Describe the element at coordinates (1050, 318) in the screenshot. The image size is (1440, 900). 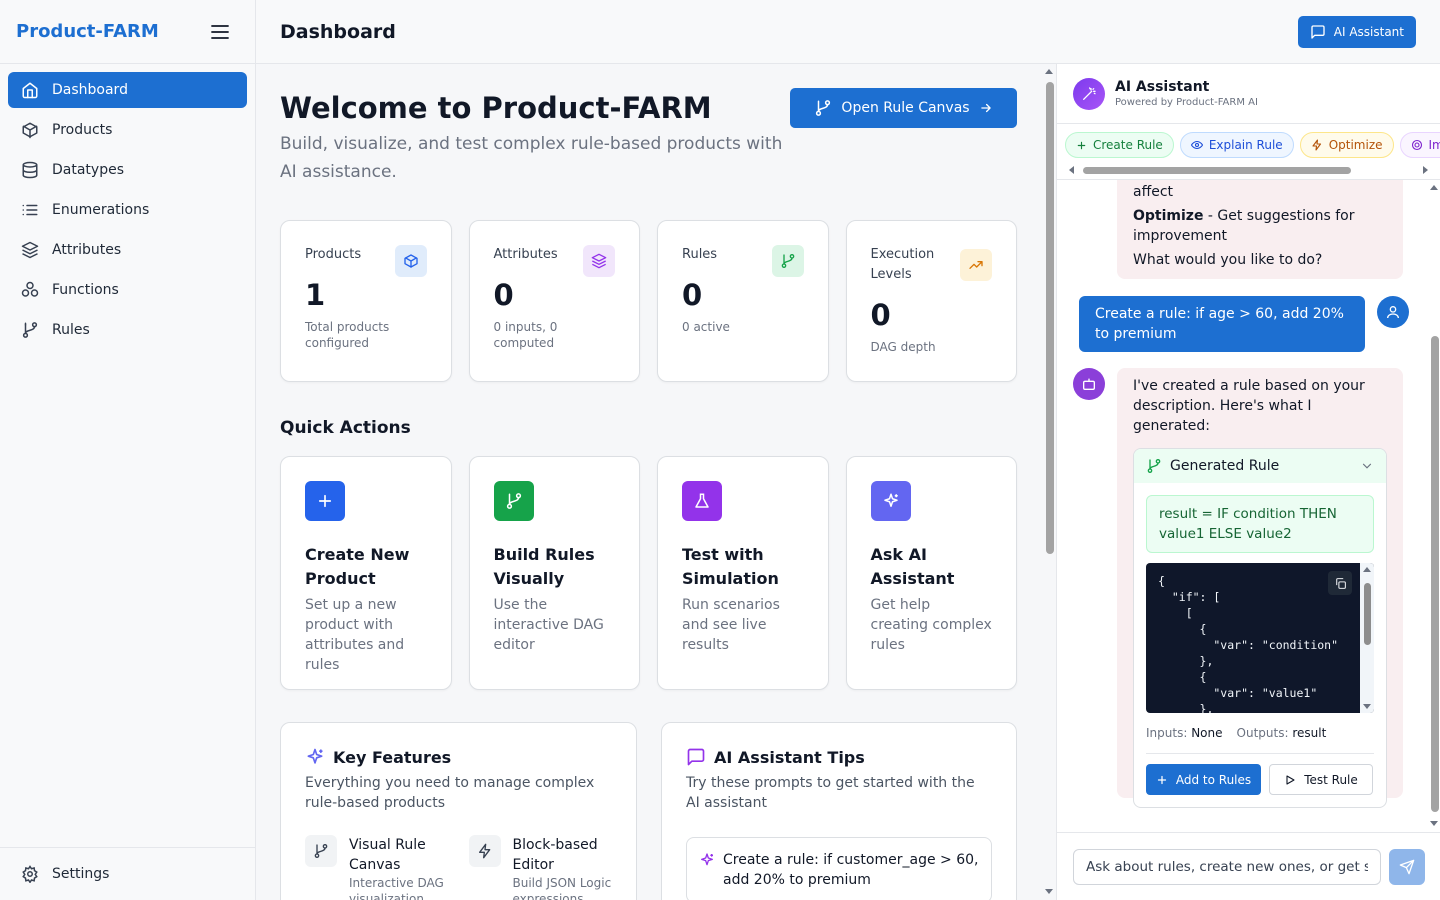
I see `scroll-thumb` at that location.